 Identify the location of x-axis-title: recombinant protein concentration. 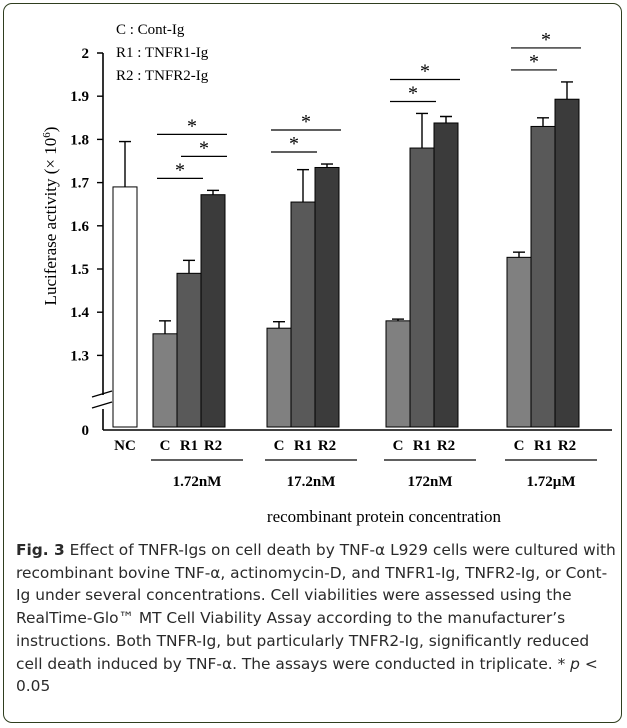
(384, 516).